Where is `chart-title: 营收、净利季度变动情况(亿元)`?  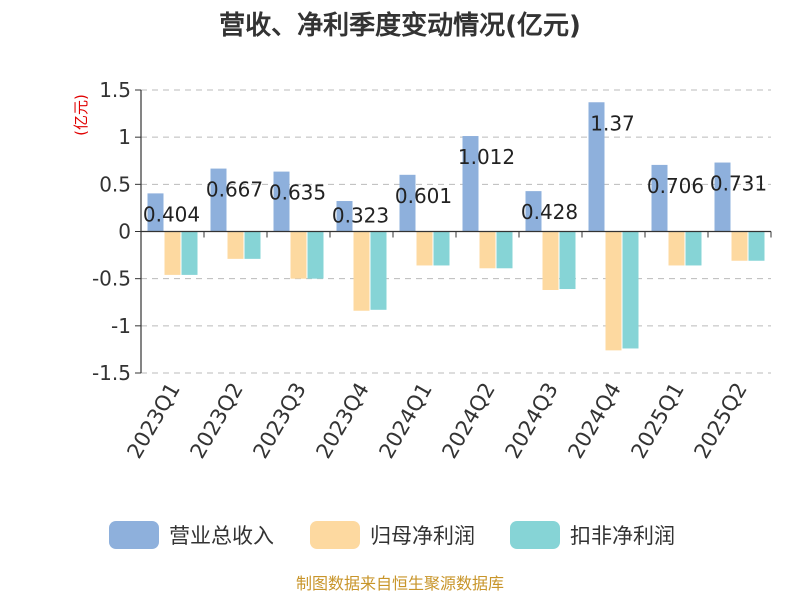
chart-title: 营收、净利季度变动情况(亿元) is located at coordinates (400, 25).